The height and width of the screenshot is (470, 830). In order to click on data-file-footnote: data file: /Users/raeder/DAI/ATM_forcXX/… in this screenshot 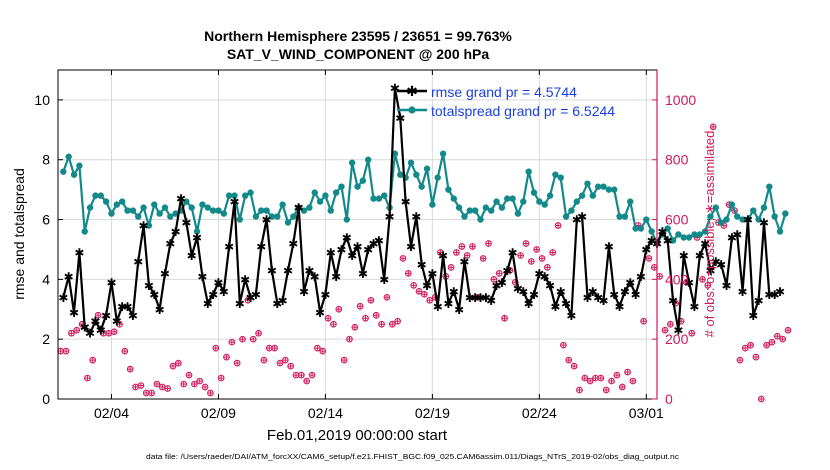, I will do `click(413, 457)`.